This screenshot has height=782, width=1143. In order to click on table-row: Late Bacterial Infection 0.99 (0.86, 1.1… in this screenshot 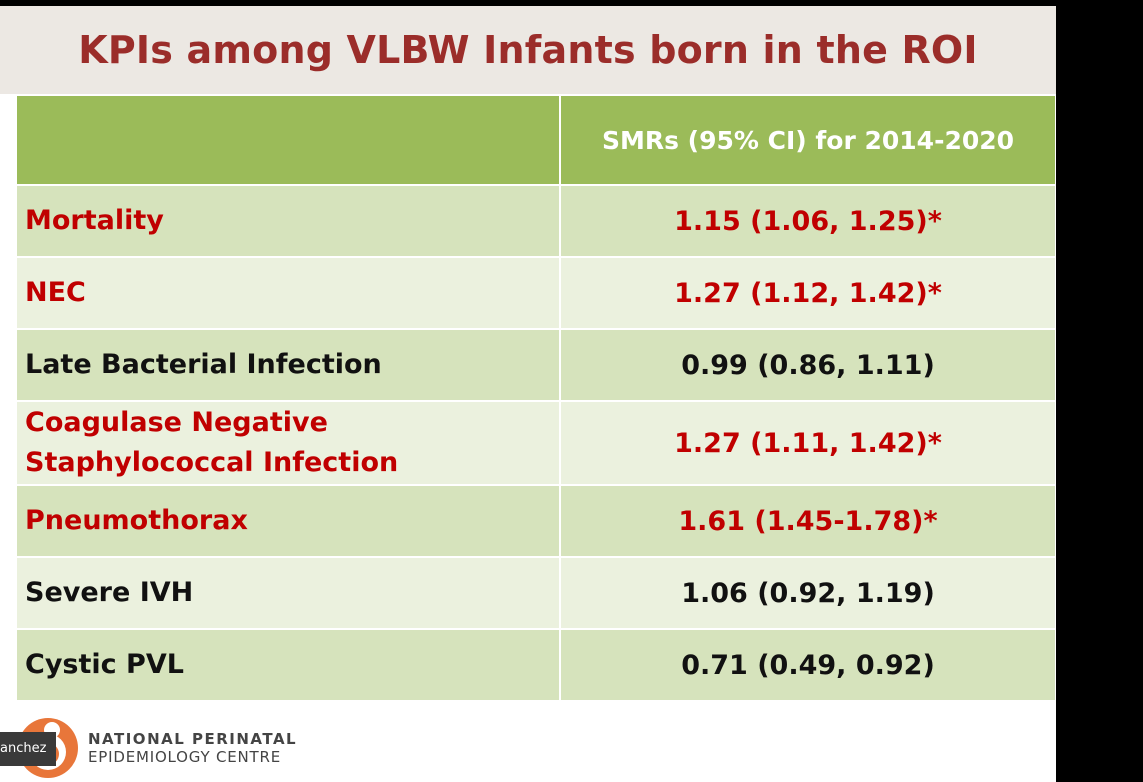, I will do `click(535, 365)`.